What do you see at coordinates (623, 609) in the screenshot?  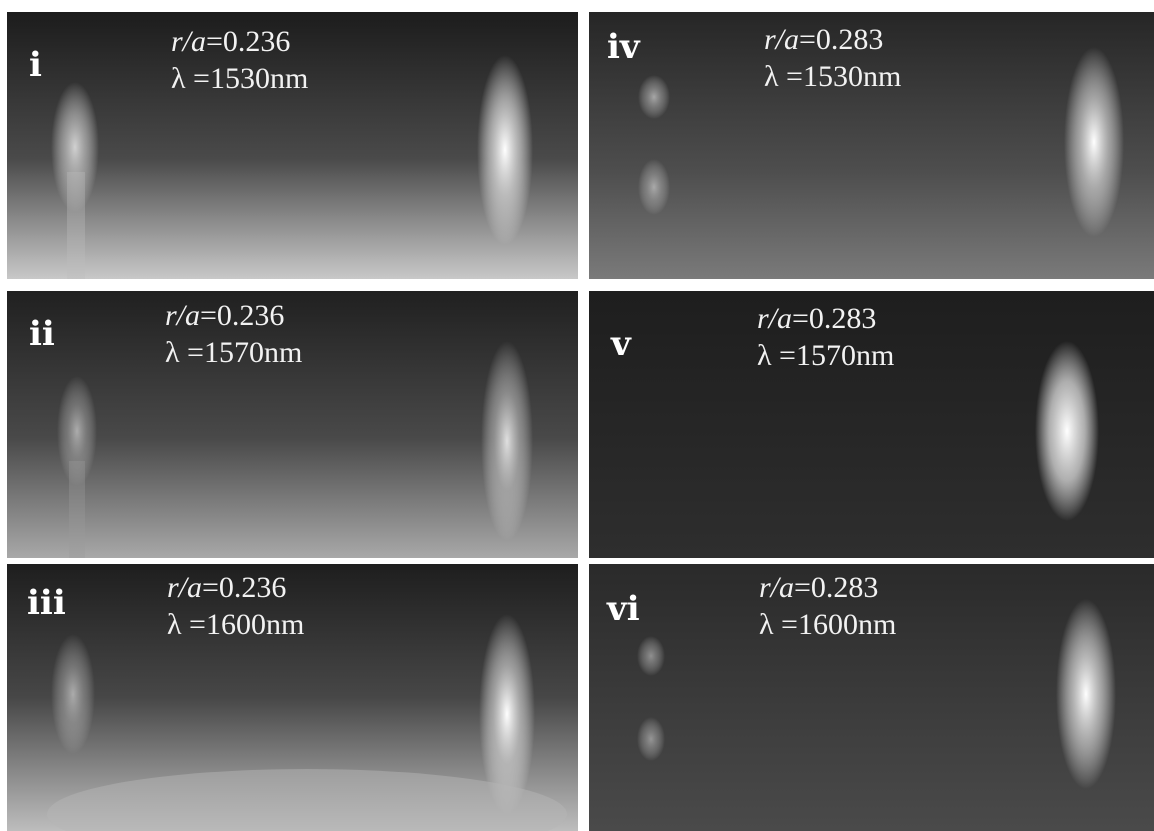 I see `panel-label: vi` at bounding box center [623, 609].